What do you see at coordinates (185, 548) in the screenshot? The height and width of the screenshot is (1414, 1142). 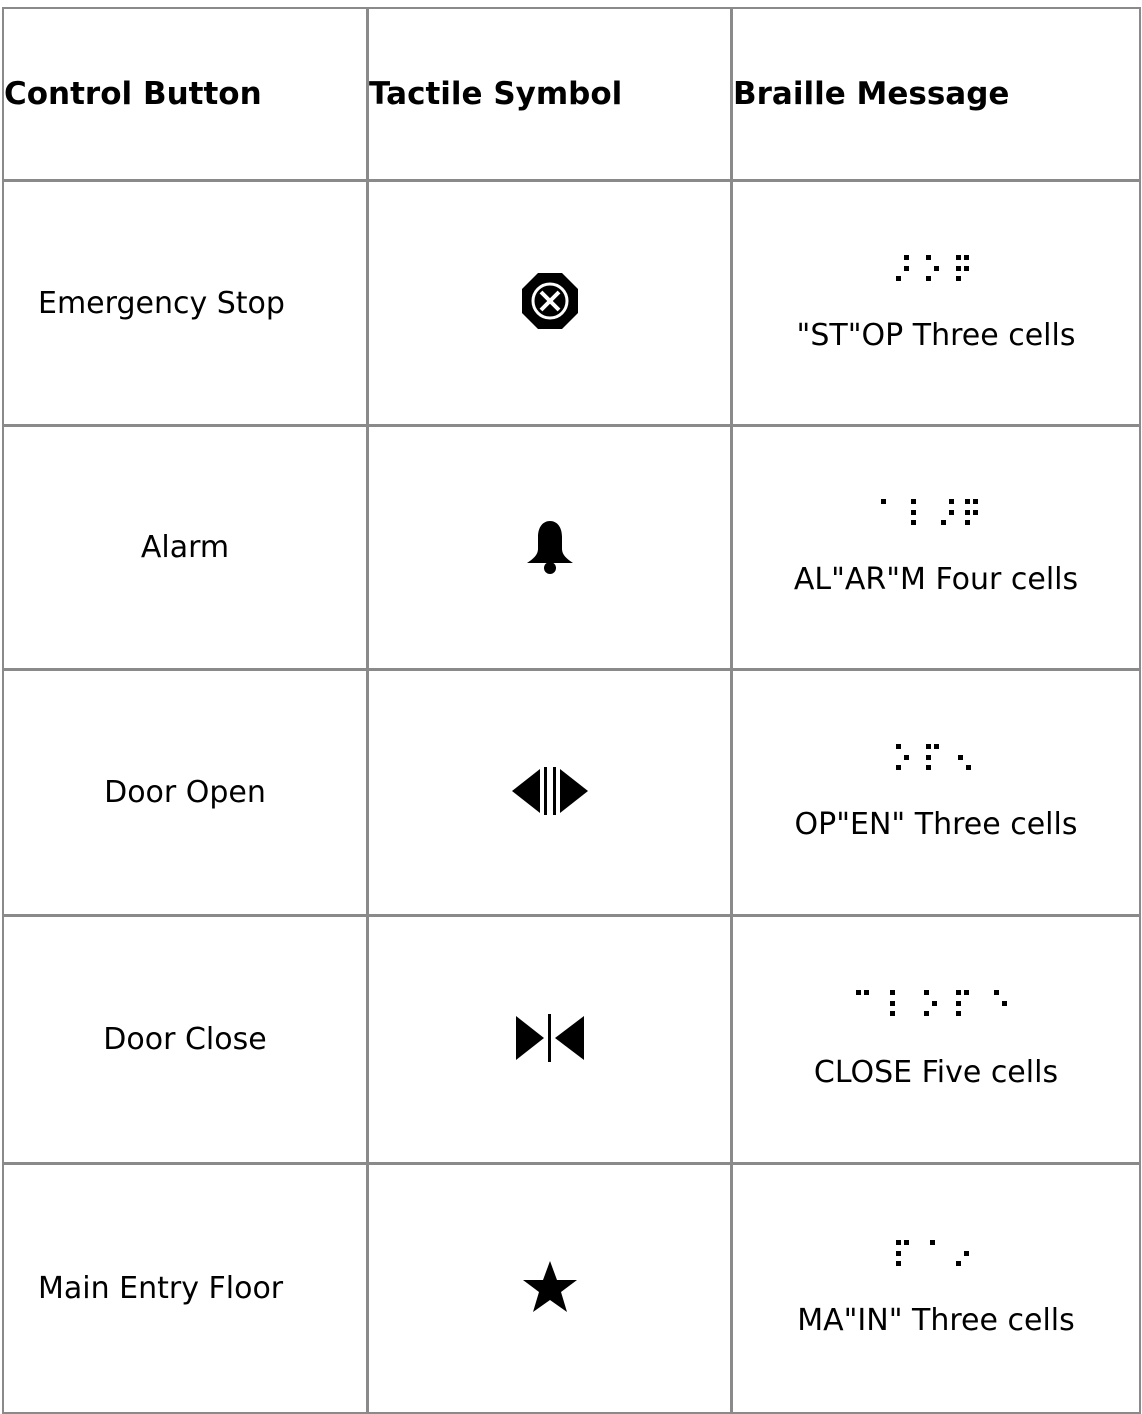 I see `control-name: Alarm` at bounding box center [185, 548].